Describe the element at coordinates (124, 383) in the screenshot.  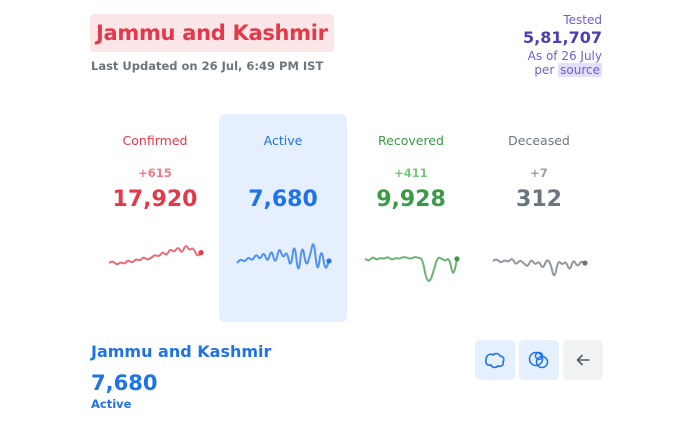
I see `map-stat-value: 7,680` at that location.